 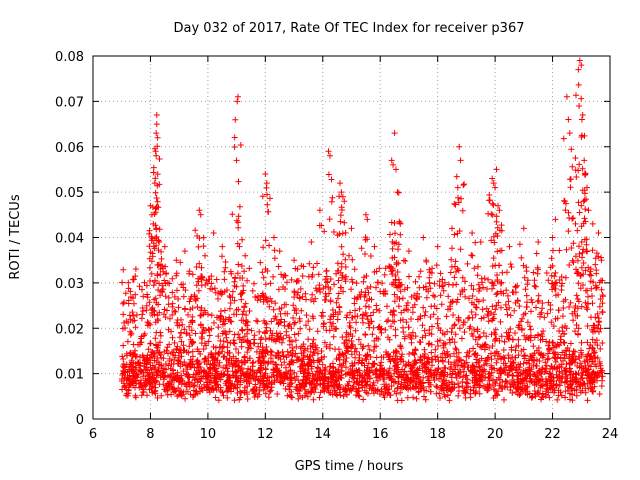 What do you see at coordinates (93, 434) in the screenshot?
I see `x-tick-label: 6` at bounding box center [93, 434].